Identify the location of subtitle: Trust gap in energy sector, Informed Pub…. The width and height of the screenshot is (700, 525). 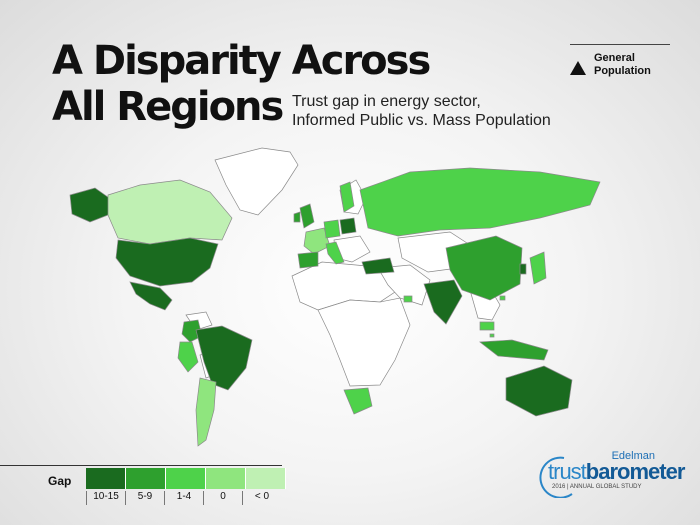
(421, 111).